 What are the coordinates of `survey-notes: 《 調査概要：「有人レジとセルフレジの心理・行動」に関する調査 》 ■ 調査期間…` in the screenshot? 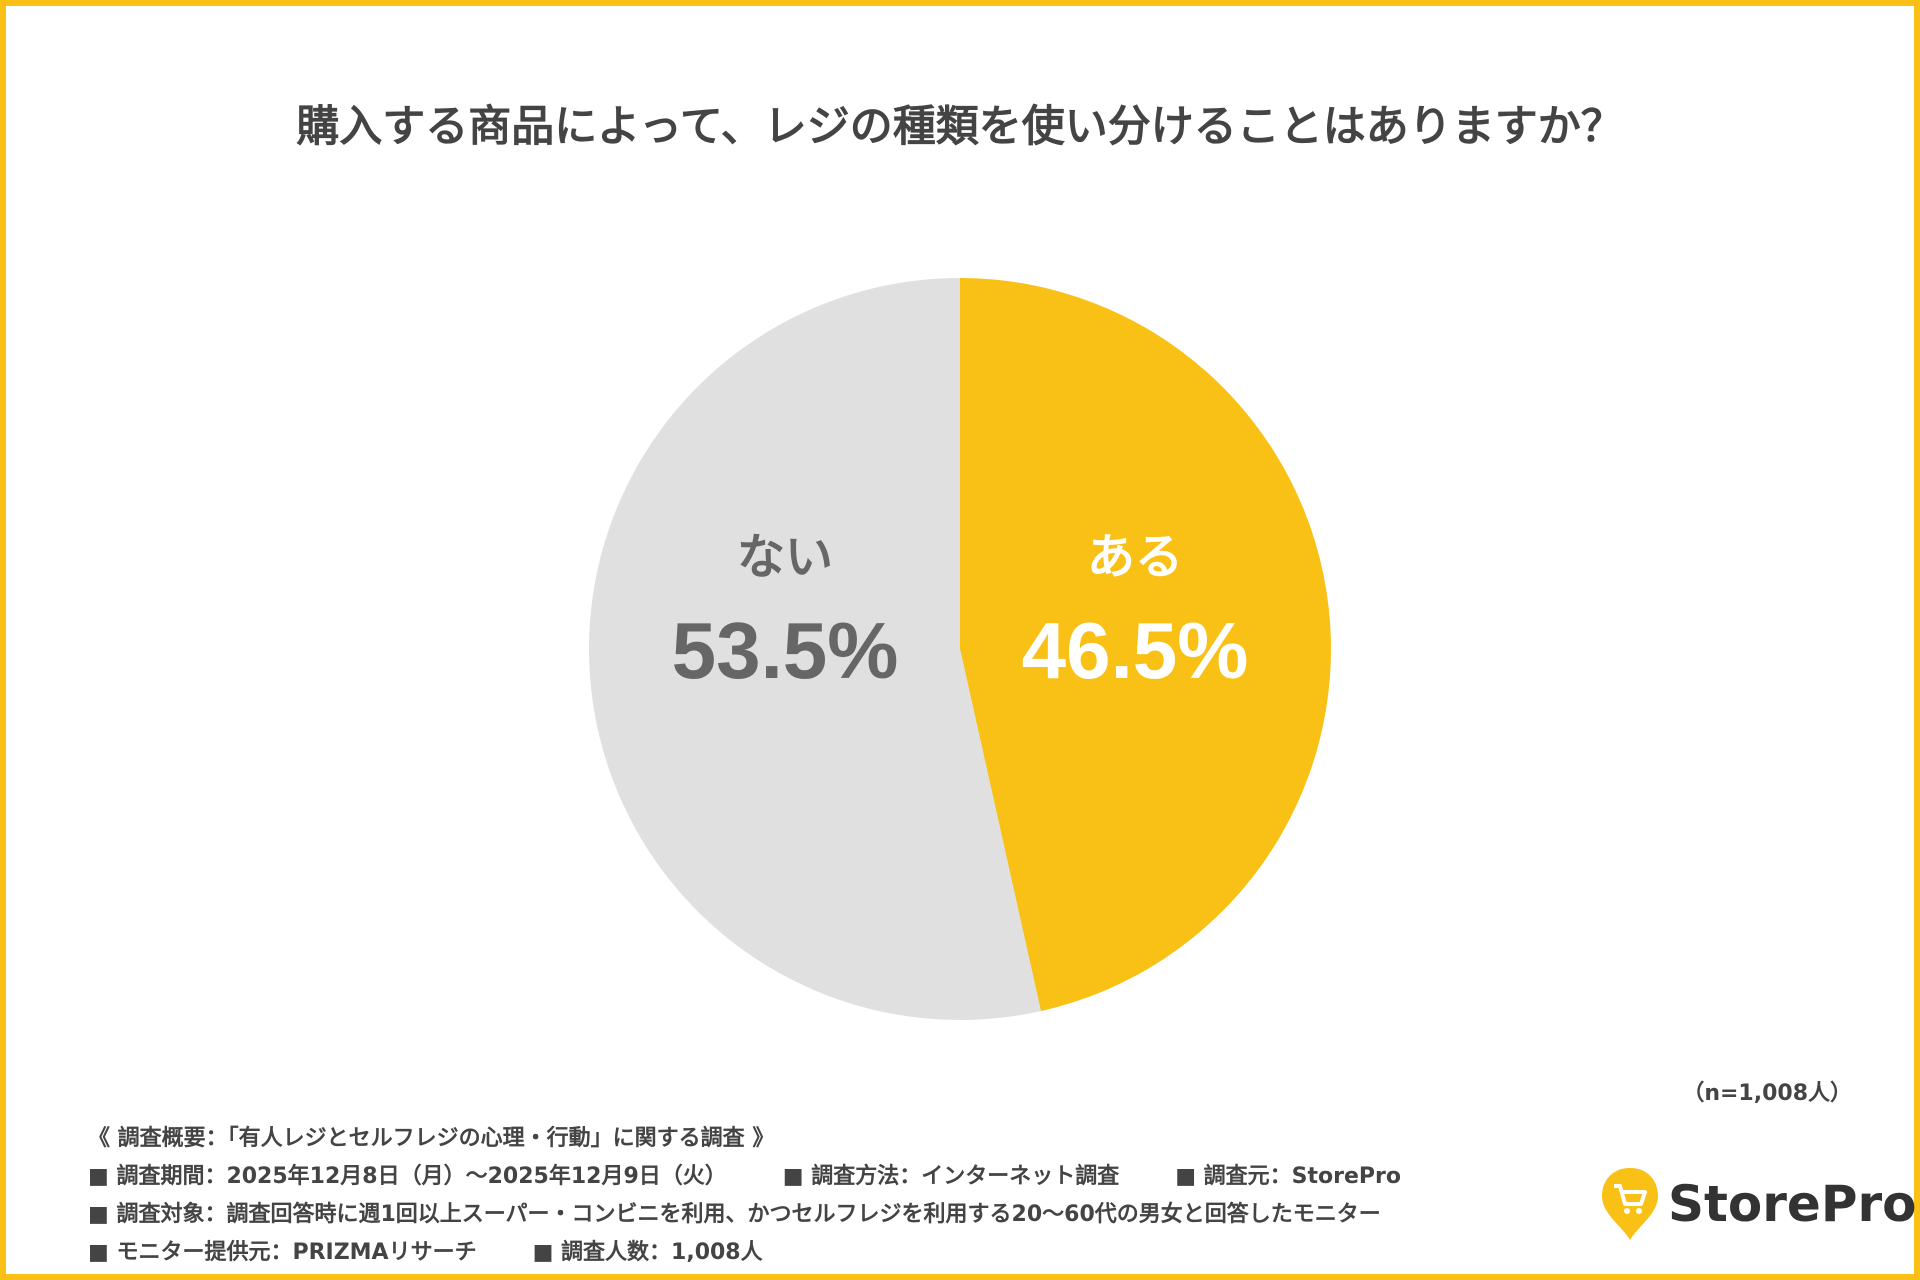 It's located at (772, 1196).